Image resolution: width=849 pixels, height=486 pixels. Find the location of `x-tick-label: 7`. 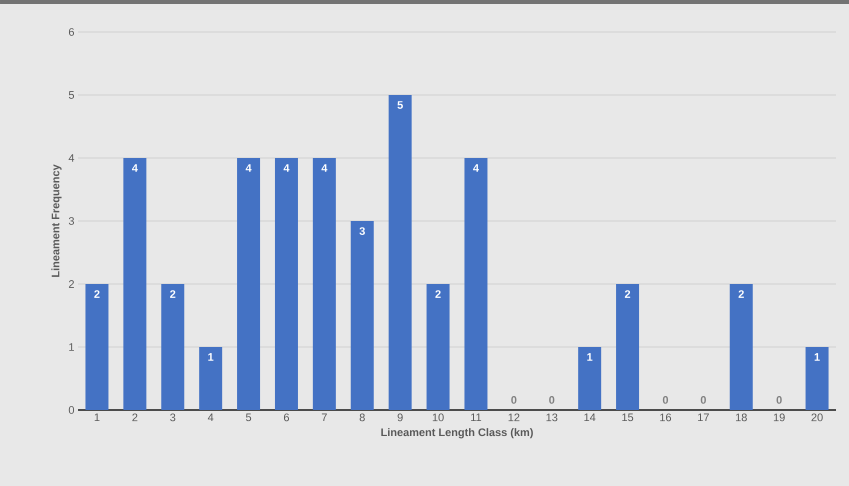

x-tick-label: 7 is located at coordinates (324, 418).